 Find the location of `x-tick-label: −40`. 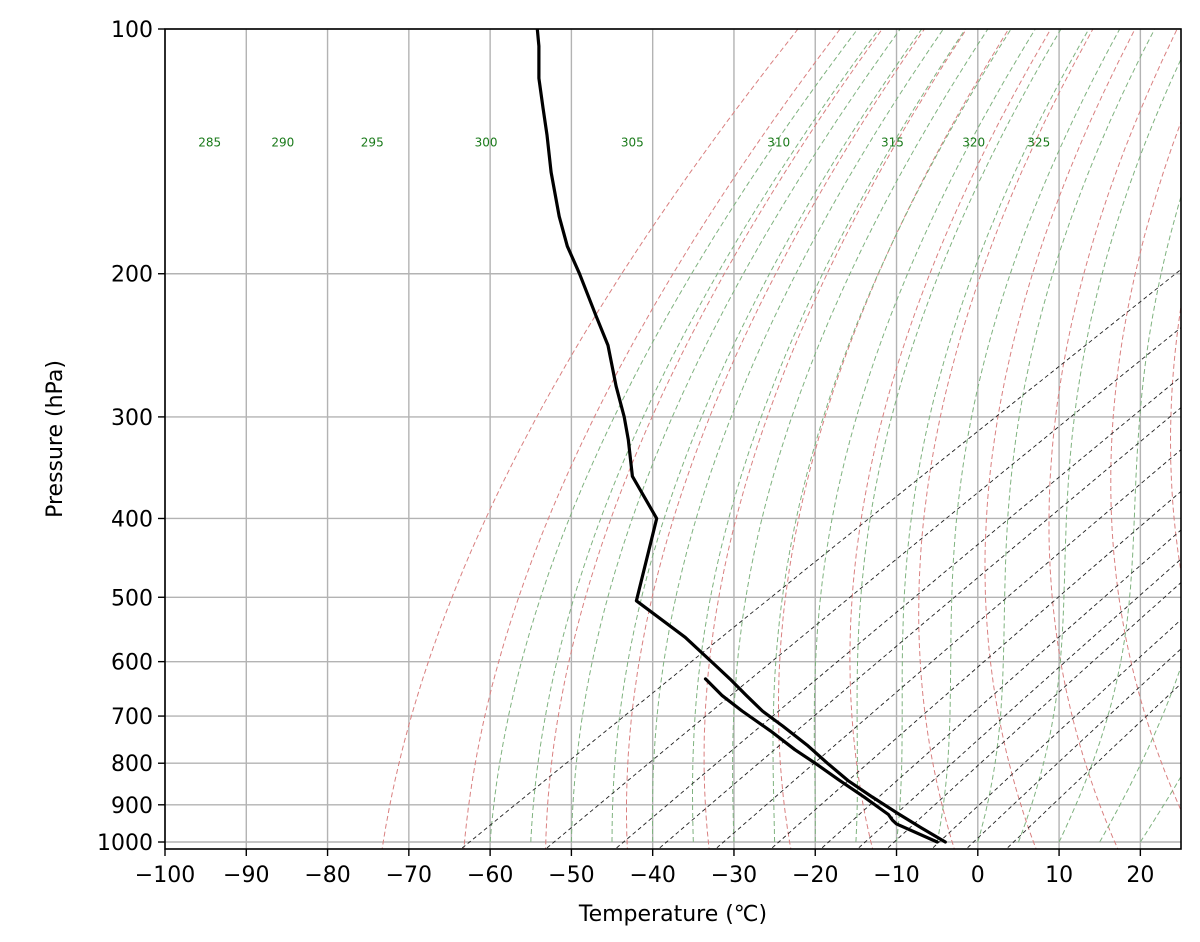

x-tick-label: −40 is located at coordinates (652, 875).